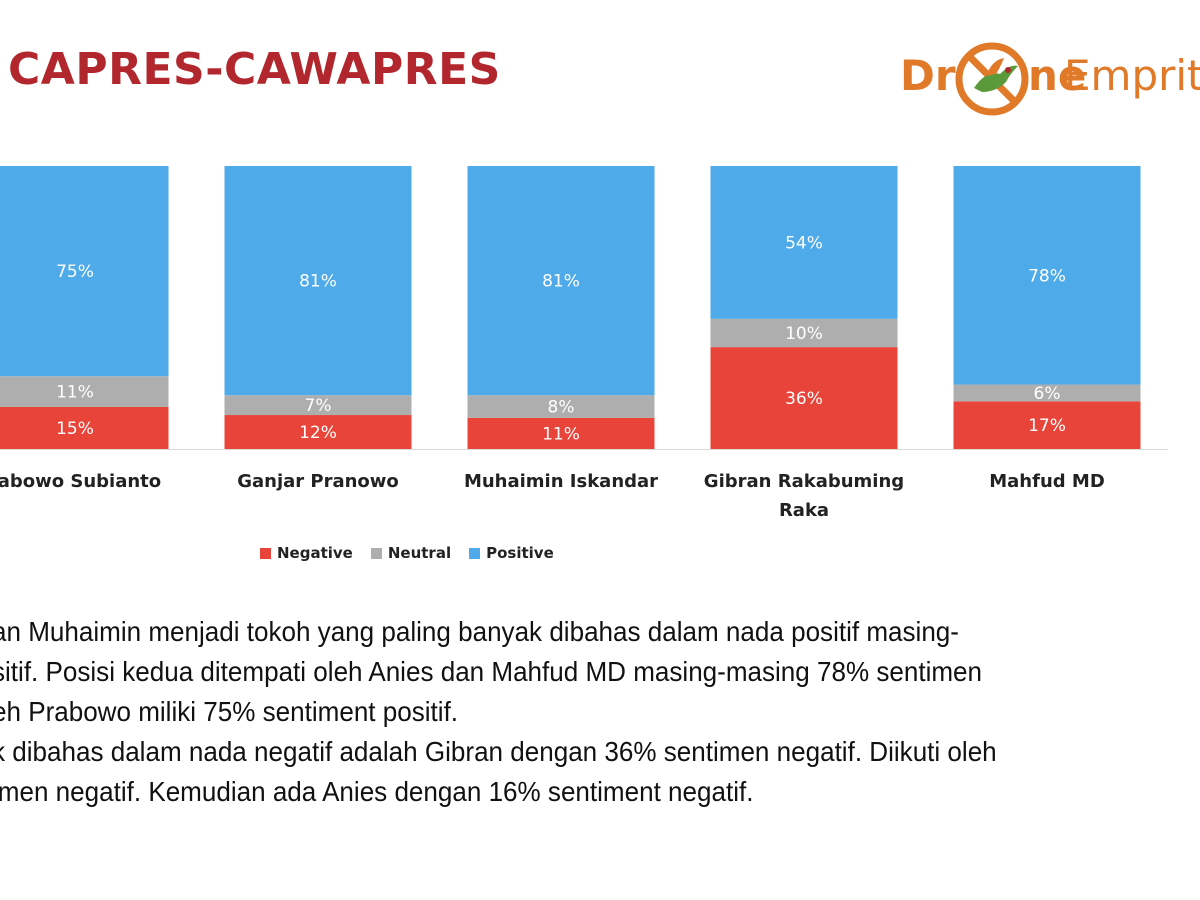  What do you see at coordinates (1047, 481) in the screenshot?
I see `category-label-5: Mahfud MD` at bounding box center [1047, 481].